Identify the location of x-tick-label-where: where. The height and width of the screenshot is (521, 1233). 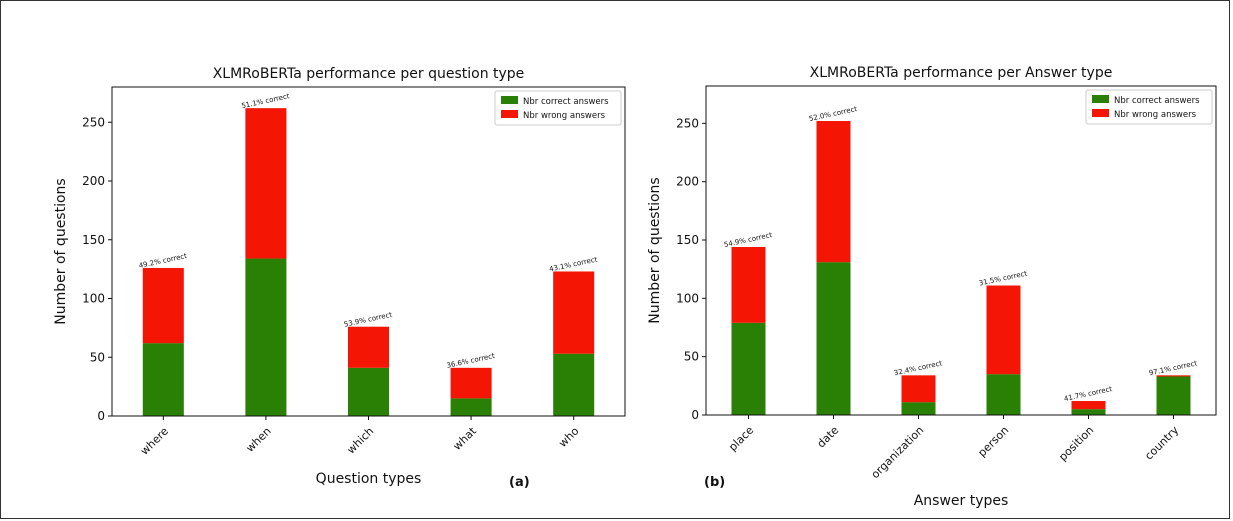
(154, 440).